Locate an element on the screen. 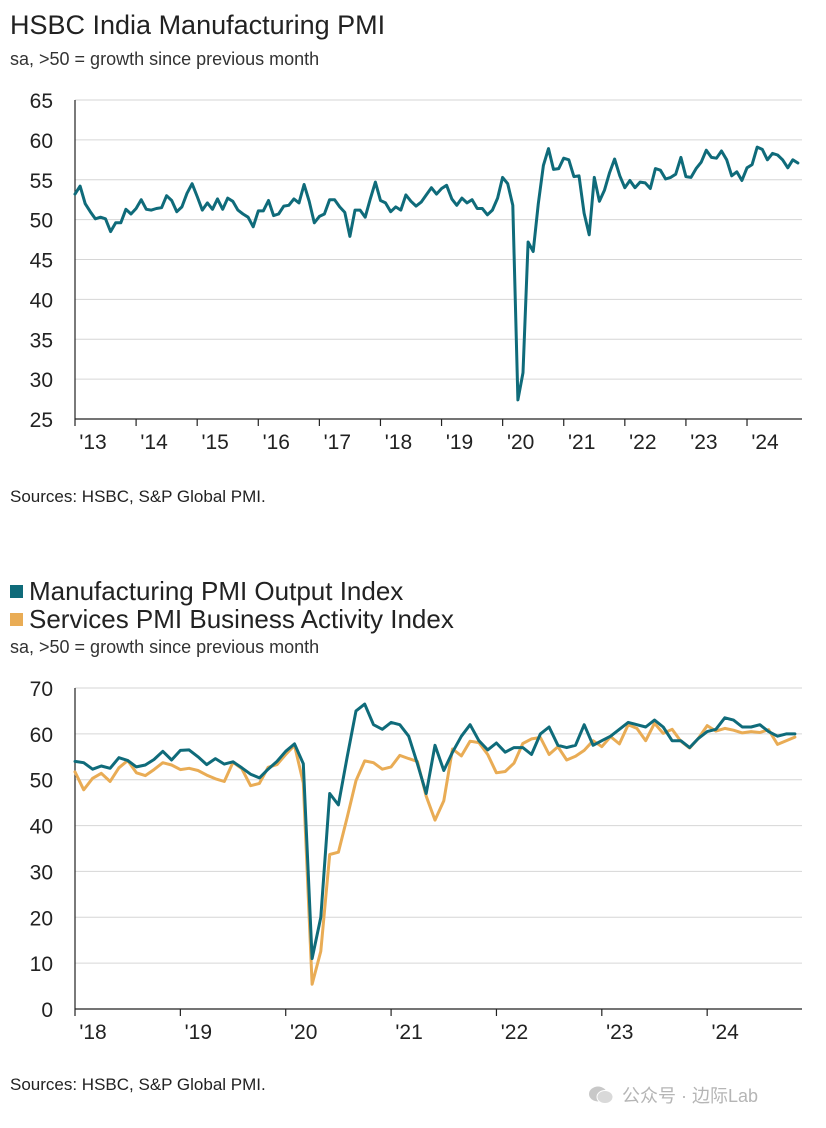  chart2-source: Sources: HSBC, S&P Global PMI. is located at coordinates (138, 1084).